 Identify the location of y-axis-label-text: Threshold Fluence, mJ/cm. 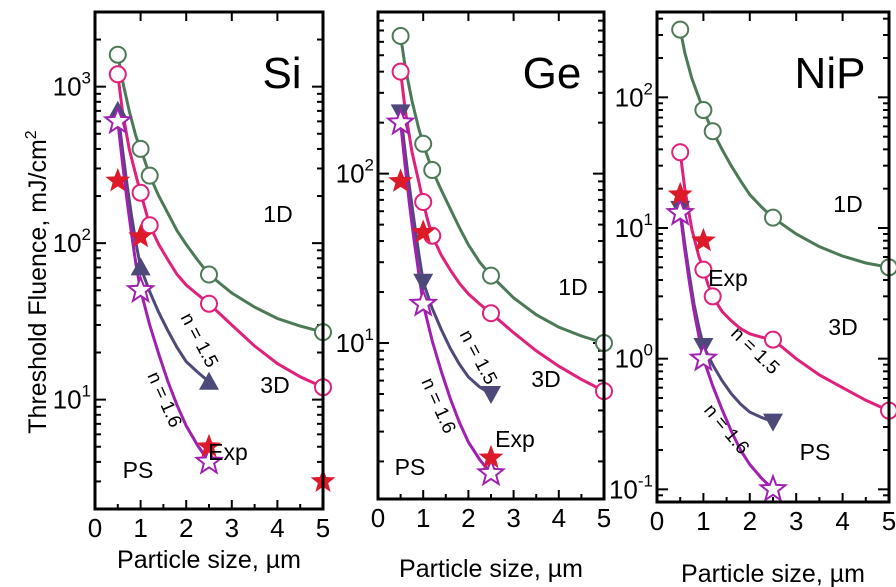
(38, 286).